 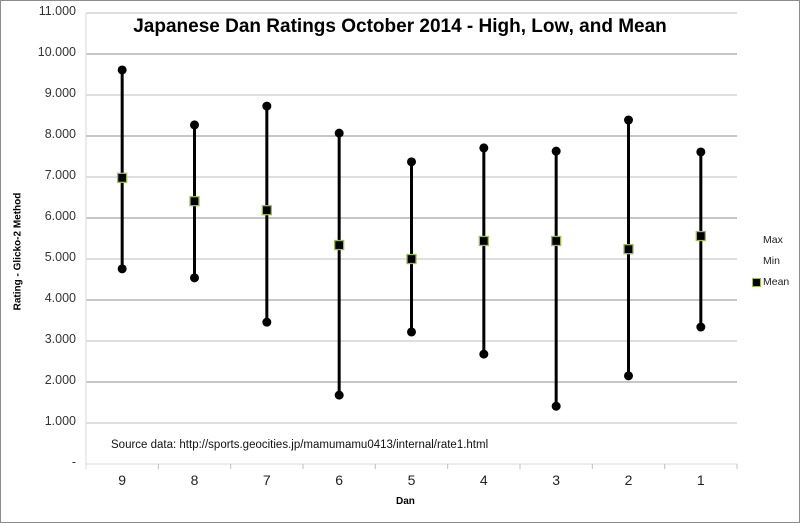 What do you see at coordinates (700, 480) in the screenshot?
I see `x-tick-label: 1` at bounding box center [700, 480].